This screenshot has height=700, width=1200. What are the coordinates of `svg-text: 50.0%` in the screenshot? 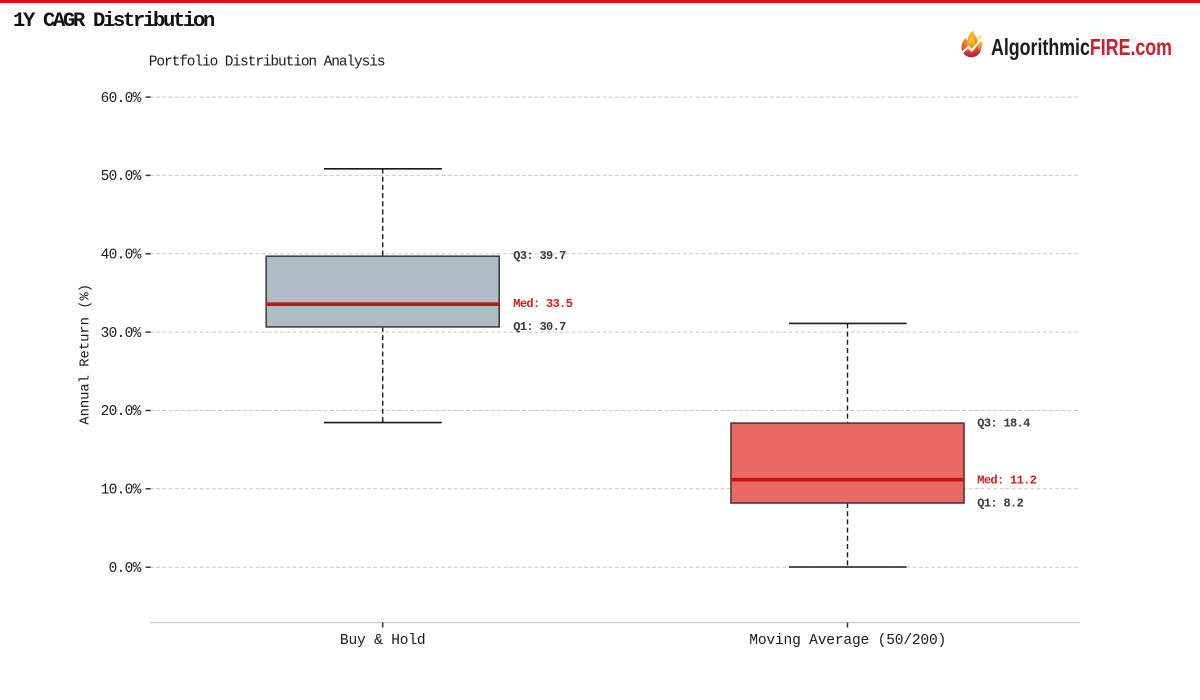 It's located at (121, 177).